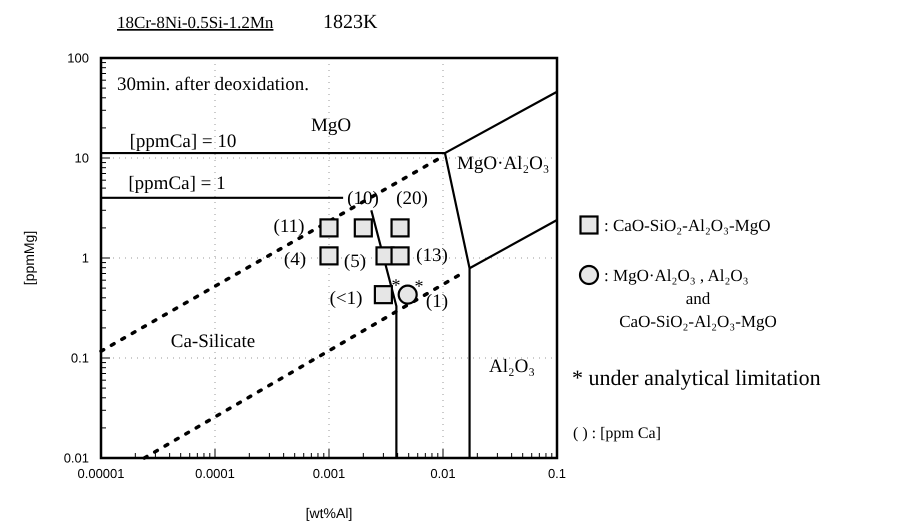 This screenshot has width=915, height=529. What do you see at coordinates (215, 473) in the screenshot?
I see `x-tick-label: 0.0001` at bounding box center [215, 473].